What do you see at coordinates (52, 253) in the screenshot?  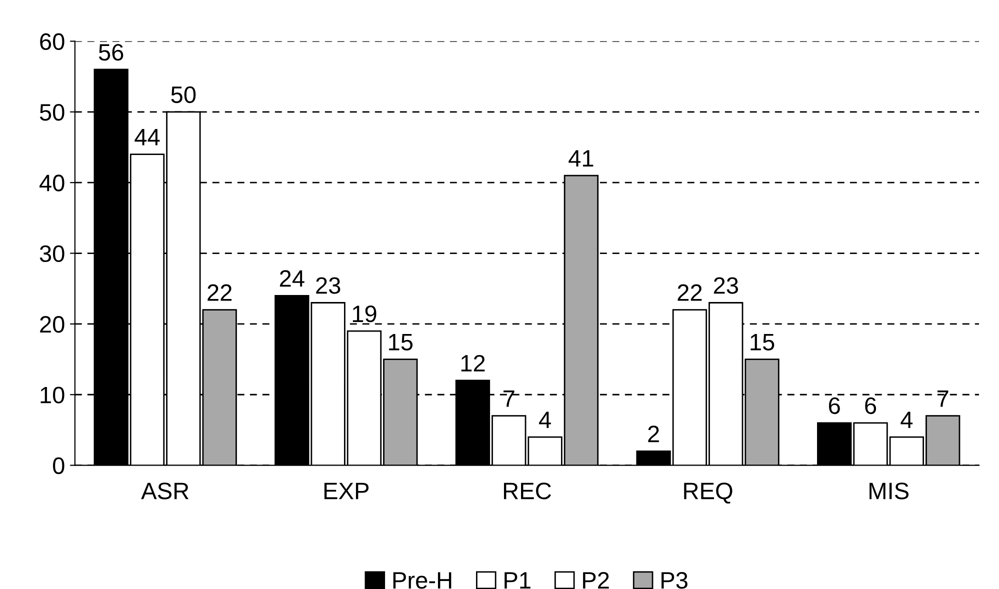 I see `y-tick-label: 30` at bounding box center [52, 253].